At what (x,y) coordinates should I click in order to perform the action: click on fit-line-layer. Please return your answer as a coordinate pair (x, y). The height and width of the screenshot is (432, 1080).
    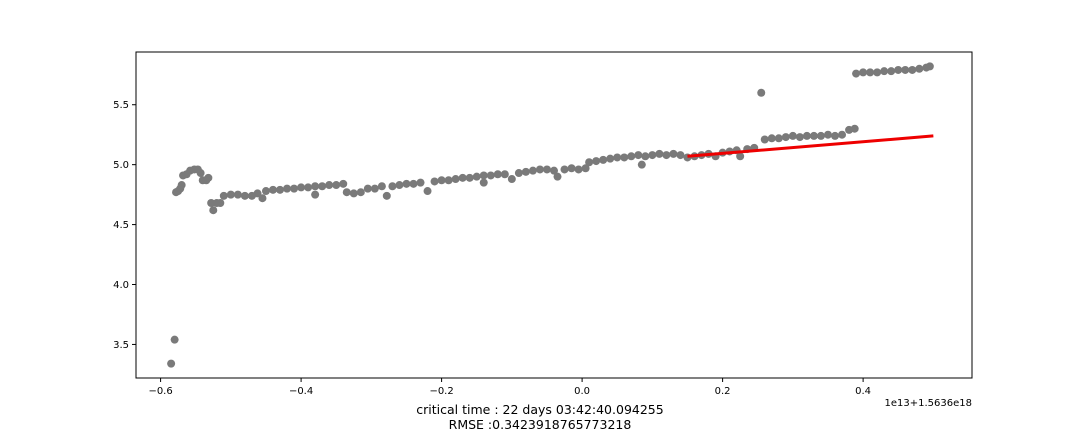
    Looking at the image, I should click on (810, 146).